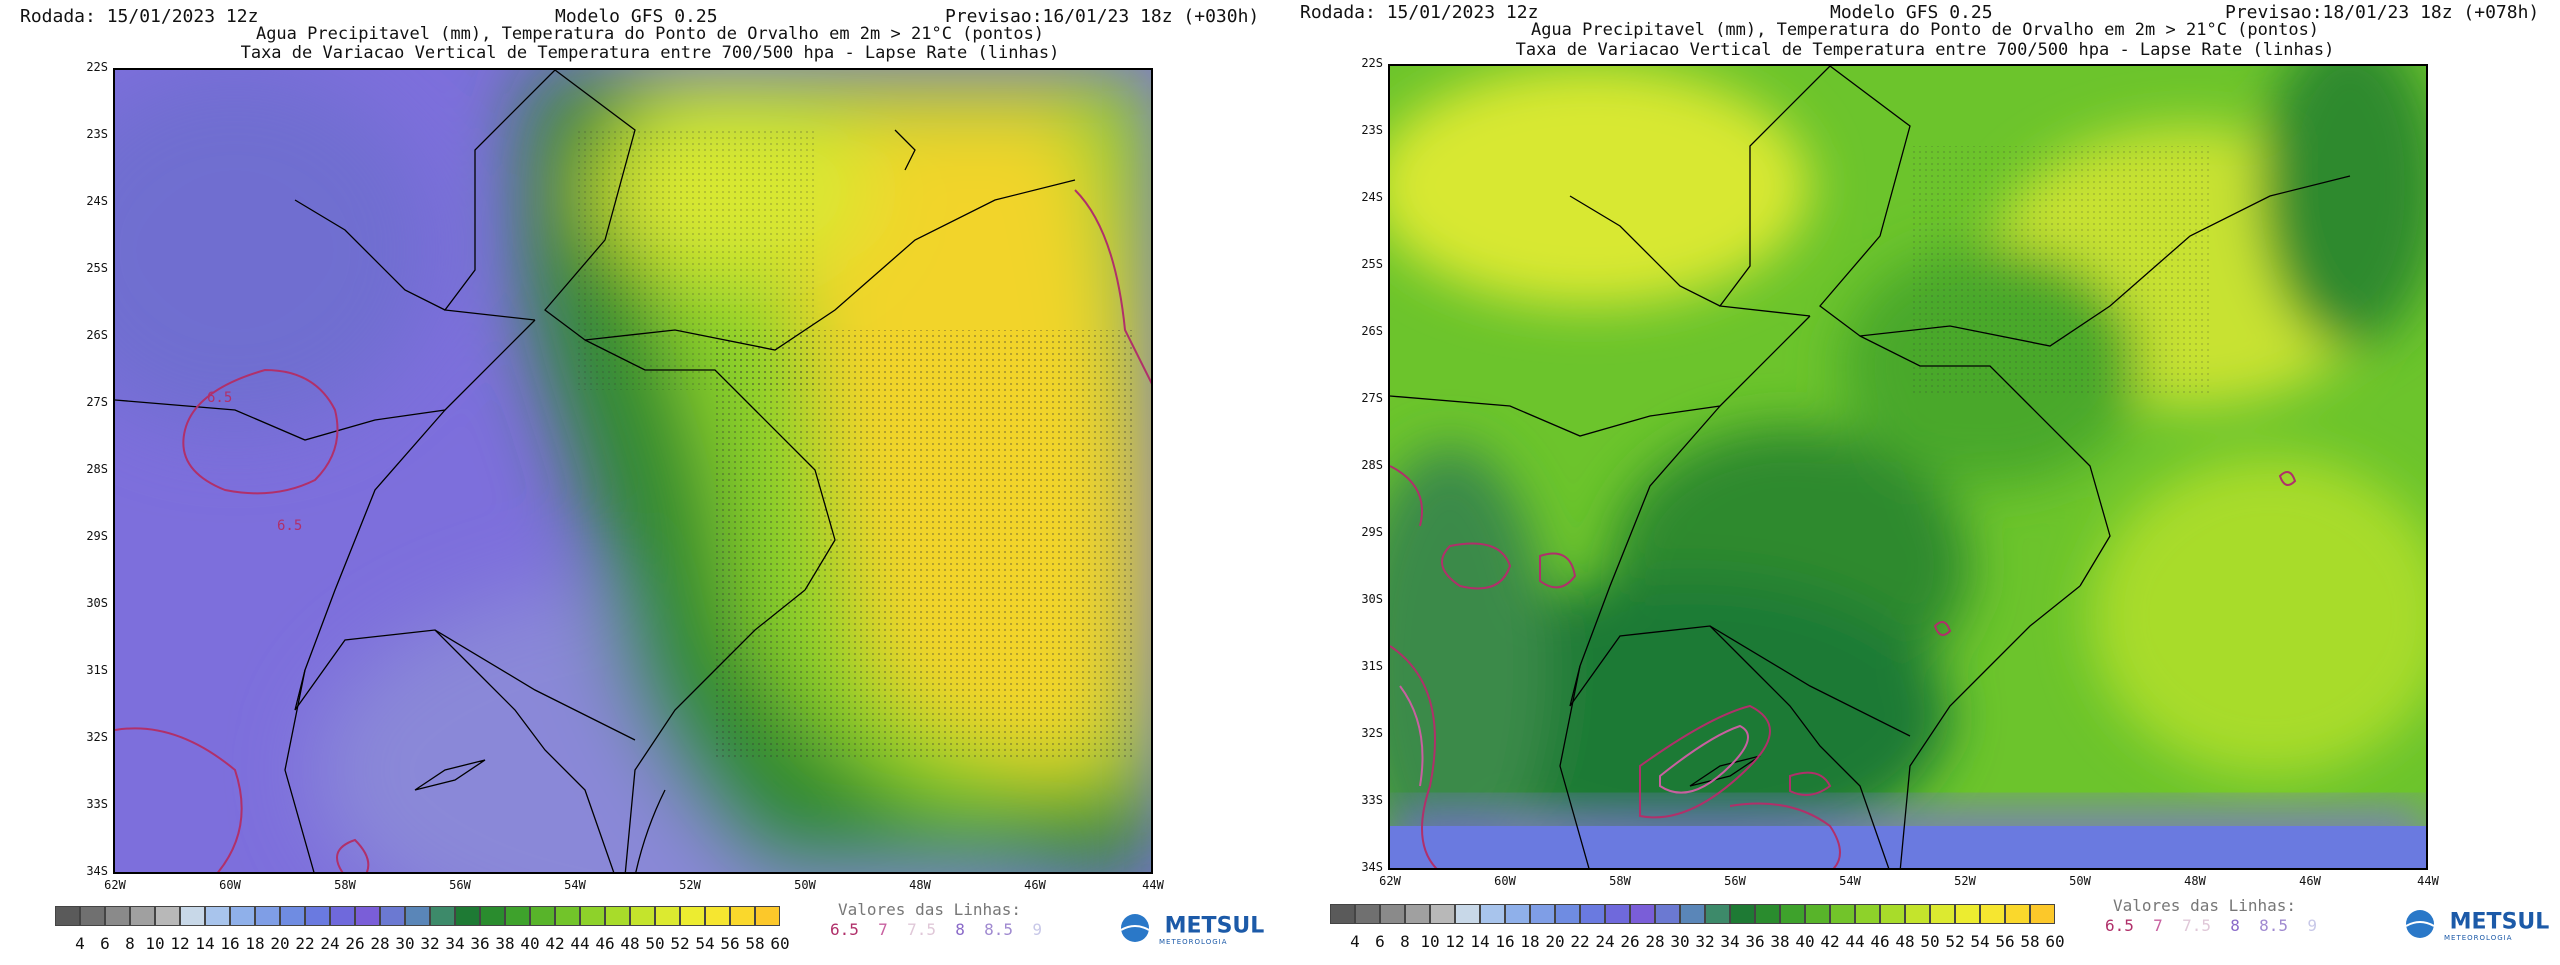  Describe the element at coordinates (1880, 941) in the screenshot. I see `scale-label: 46` at that location.